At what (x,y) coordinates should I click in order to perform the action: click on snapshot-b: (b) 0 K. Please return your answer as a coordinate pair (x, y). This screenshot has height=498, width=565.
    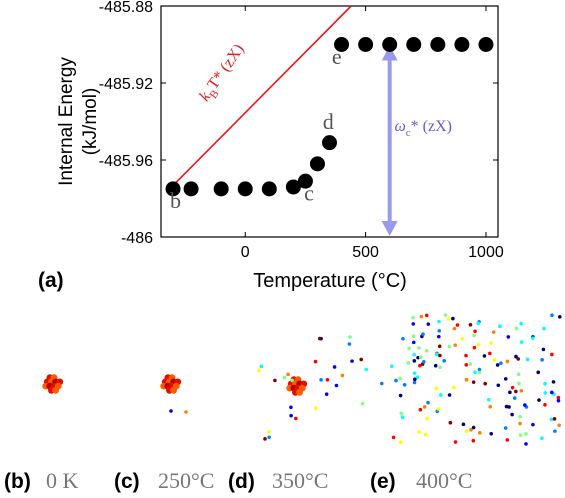
    Looking at the image, I should click on (41, 433).